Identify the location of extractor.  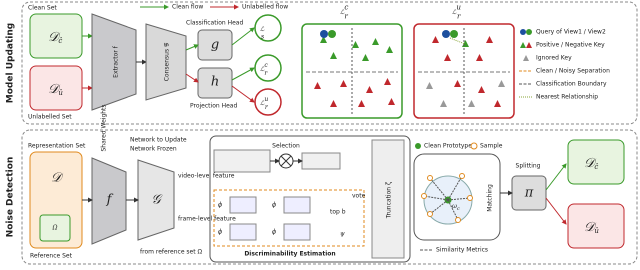
(114, 62).